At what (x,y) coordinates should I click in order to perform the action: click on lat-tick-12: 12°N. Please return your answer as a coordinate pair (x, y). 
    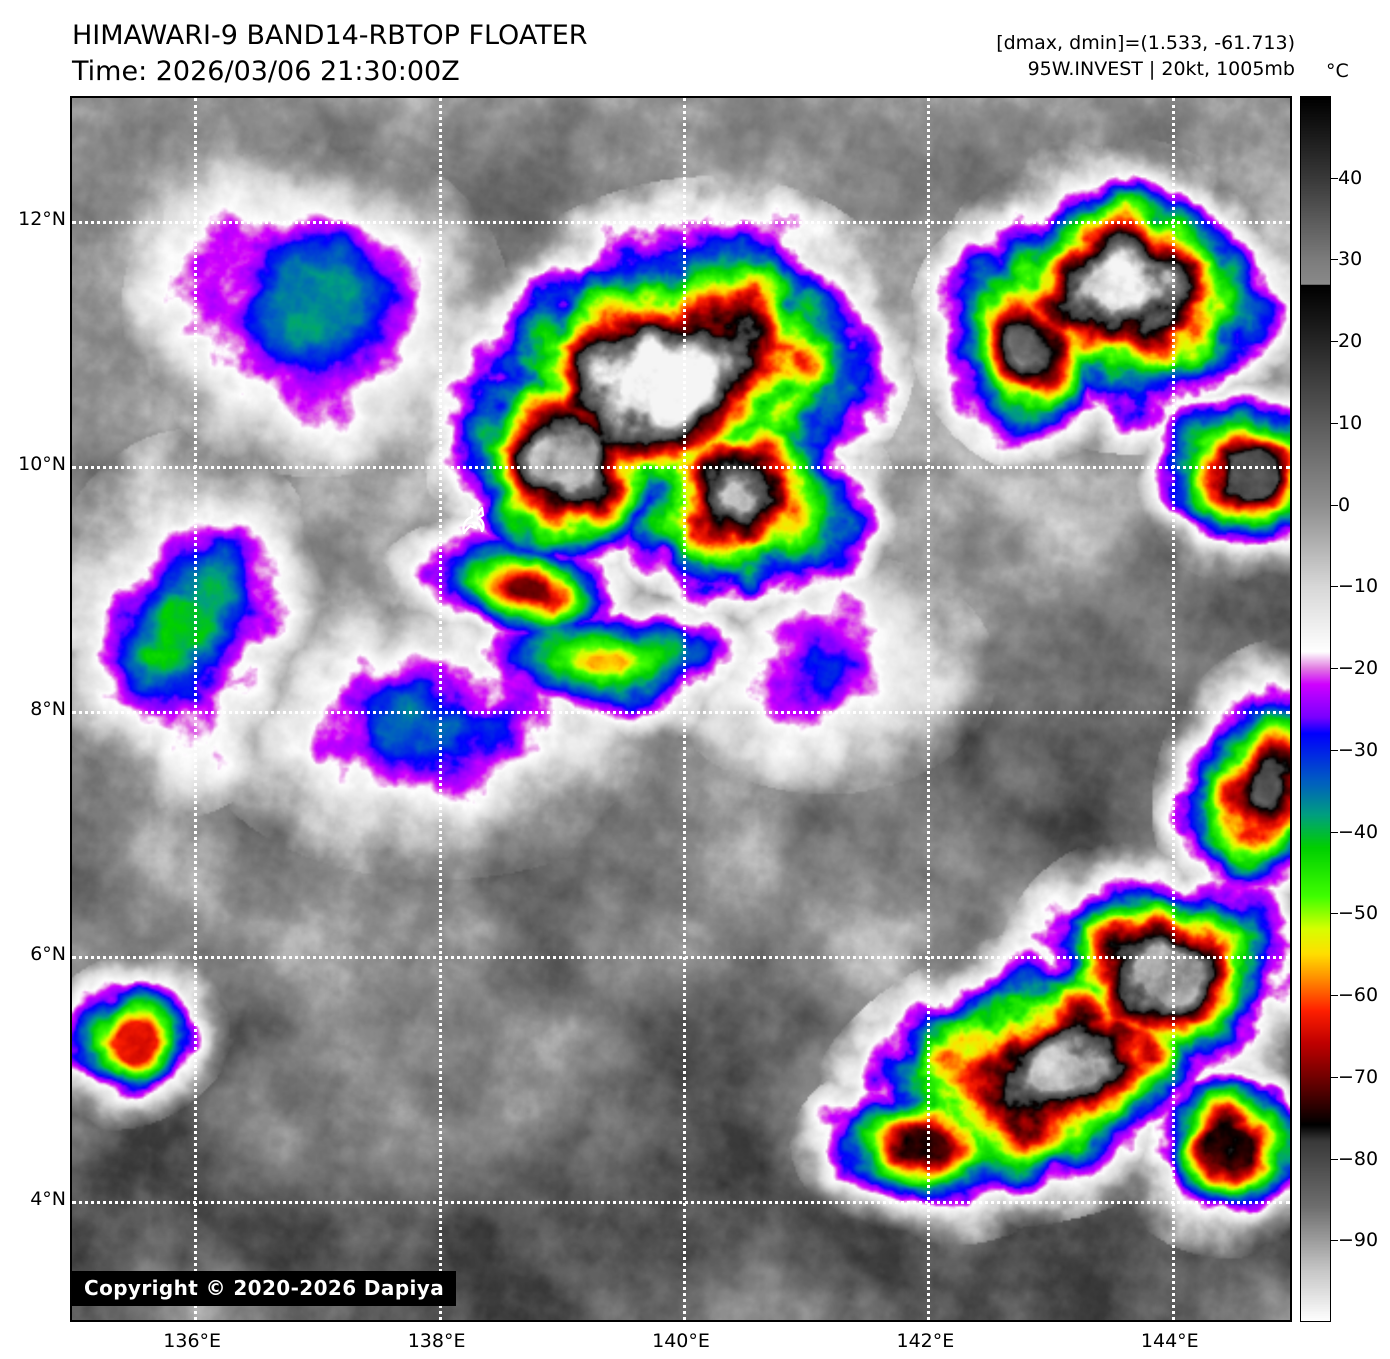
    Looking at the image, I should click on (42, 218).